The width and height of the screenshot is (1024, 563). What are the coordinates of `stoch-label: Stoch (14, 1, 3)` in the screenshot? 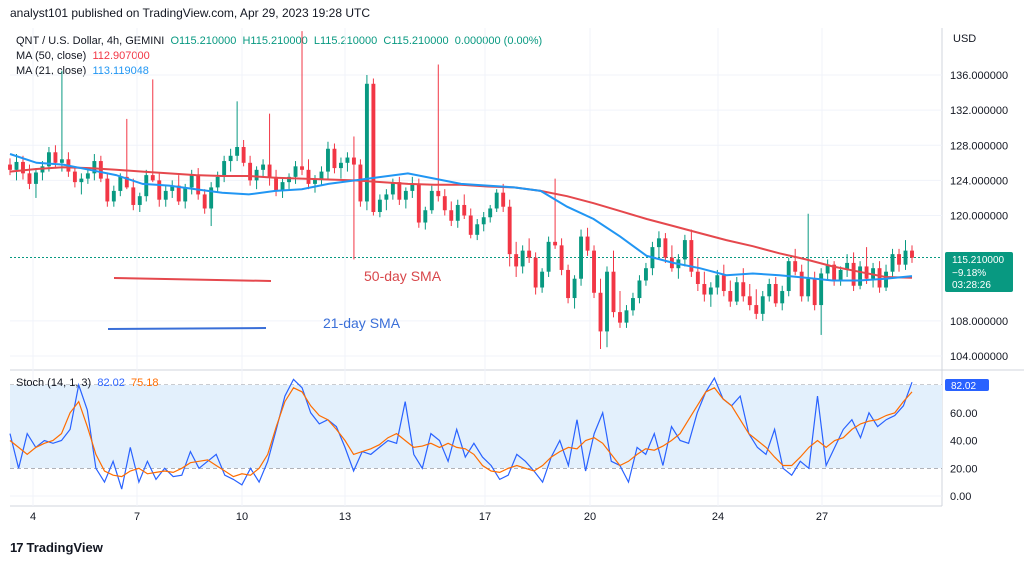 It's located at (54, 383).